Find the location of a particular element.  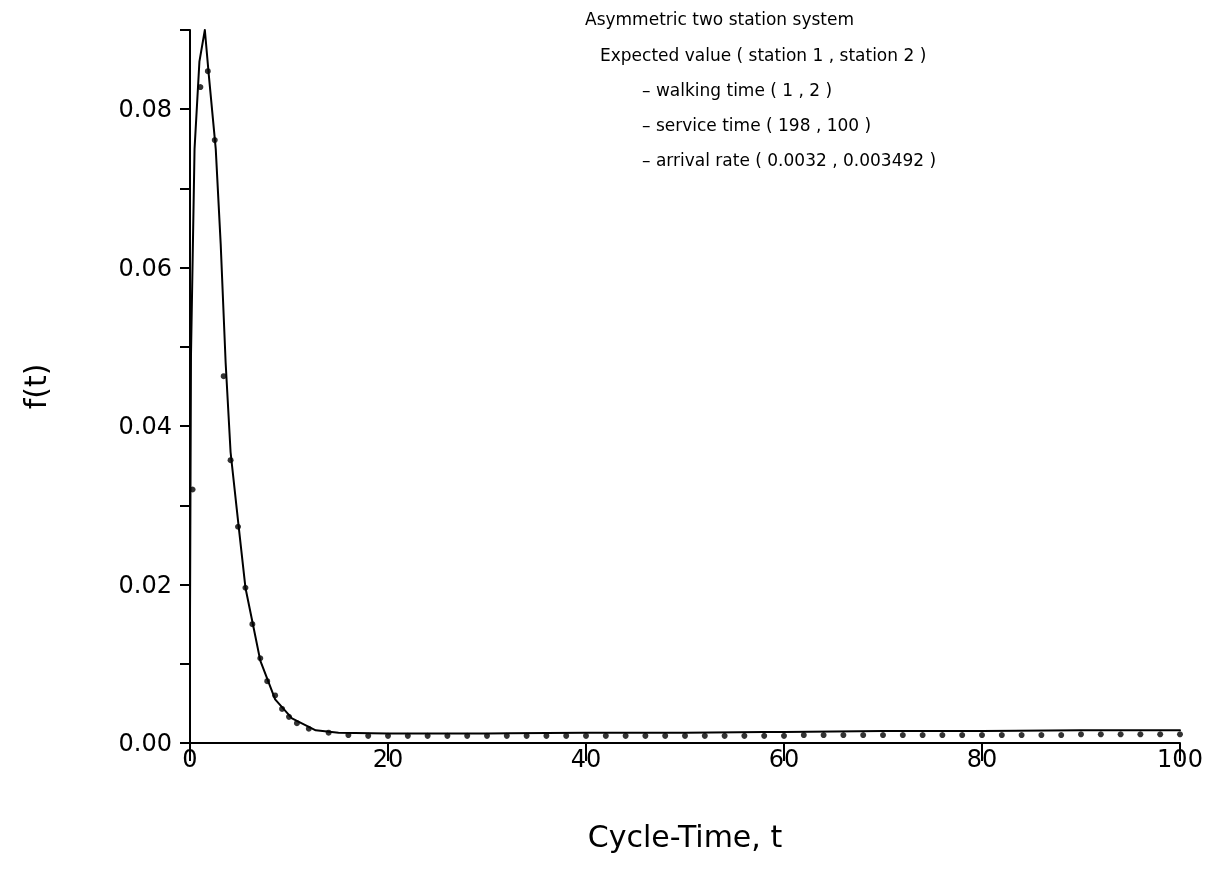

annotation: – walking time ( 1 , 2 ) is located at coordinates (737, 89).